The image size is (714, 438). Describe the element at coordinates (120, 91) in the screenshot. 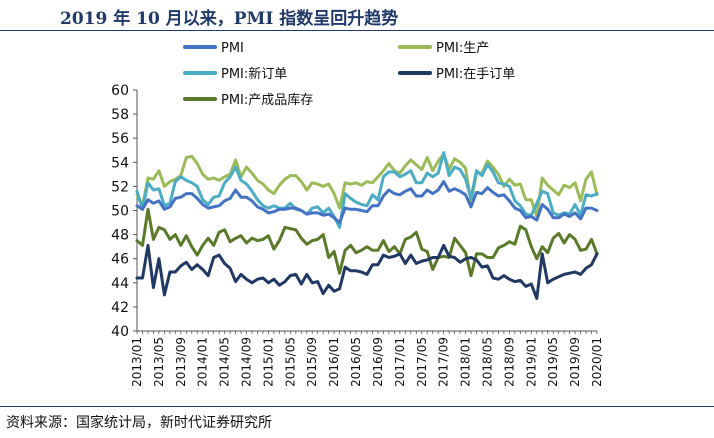

I see `y-tick-label: 60` at that location.